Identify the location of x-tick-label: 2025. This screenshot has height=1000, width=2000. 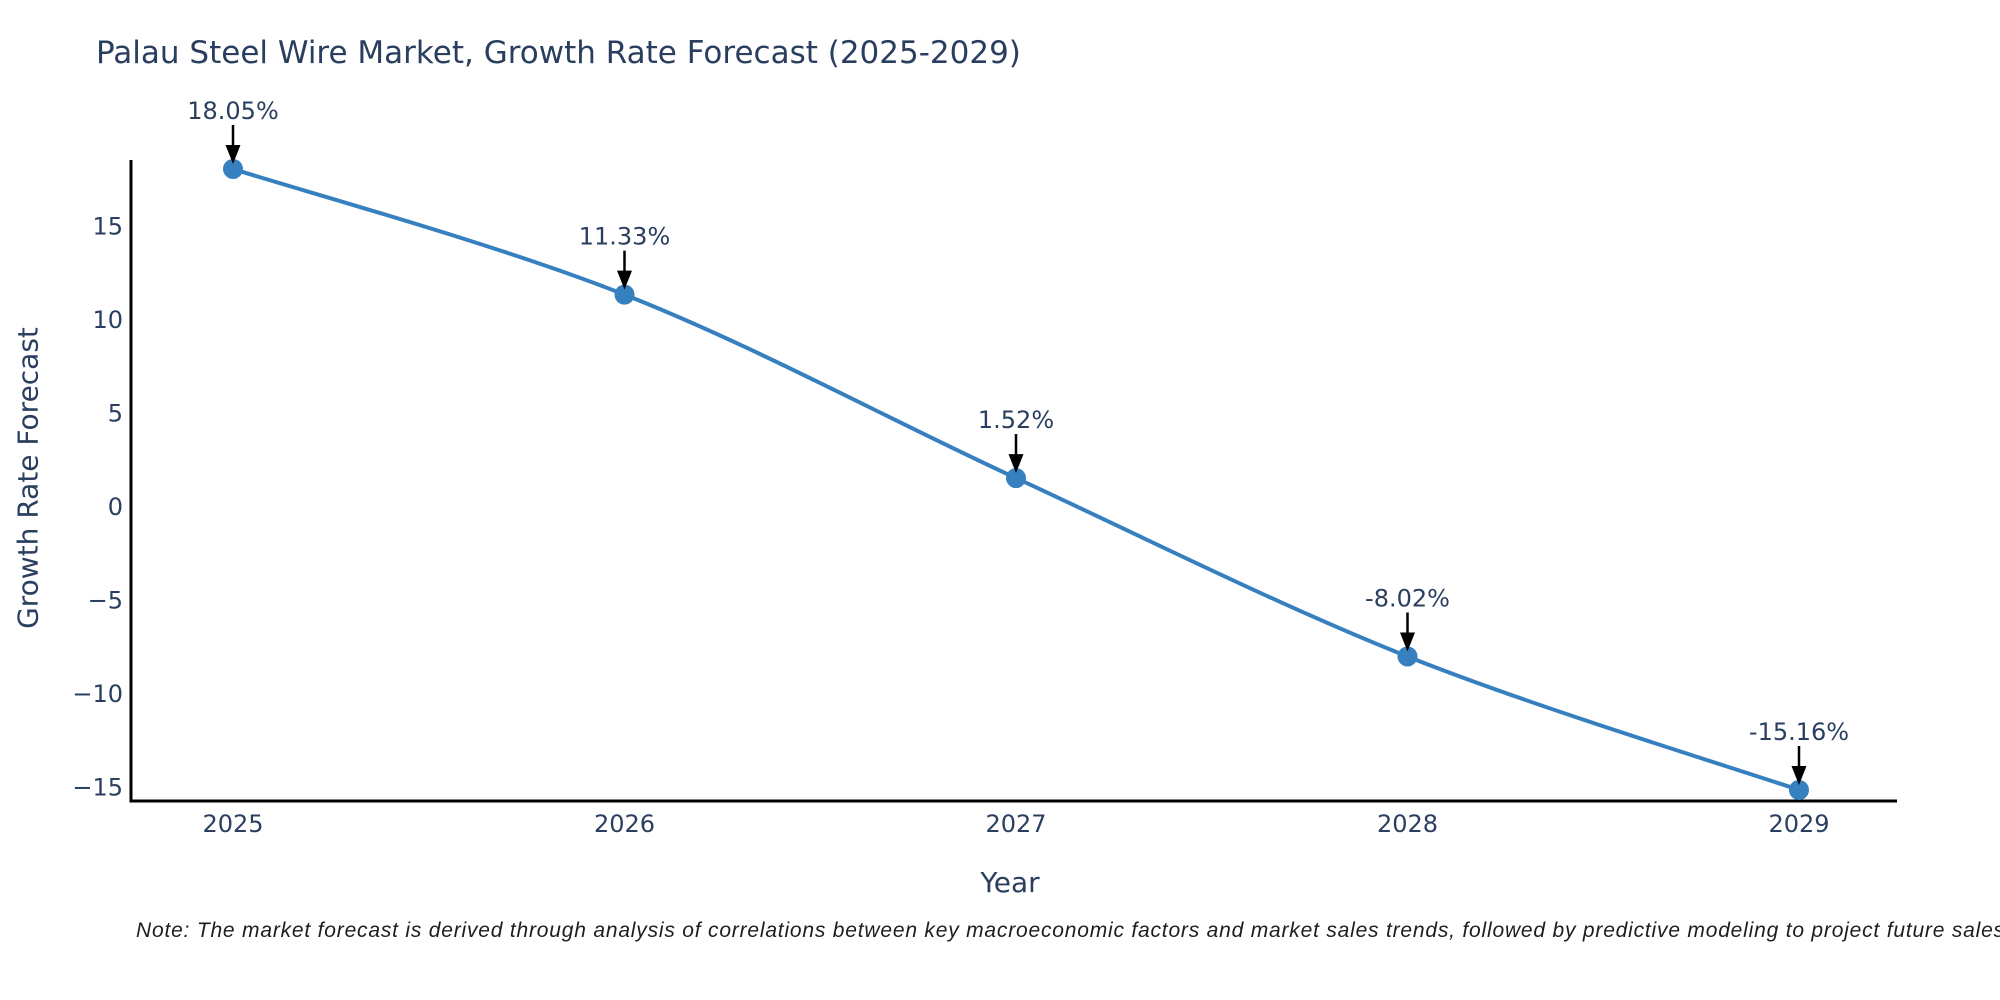
(232, 824).